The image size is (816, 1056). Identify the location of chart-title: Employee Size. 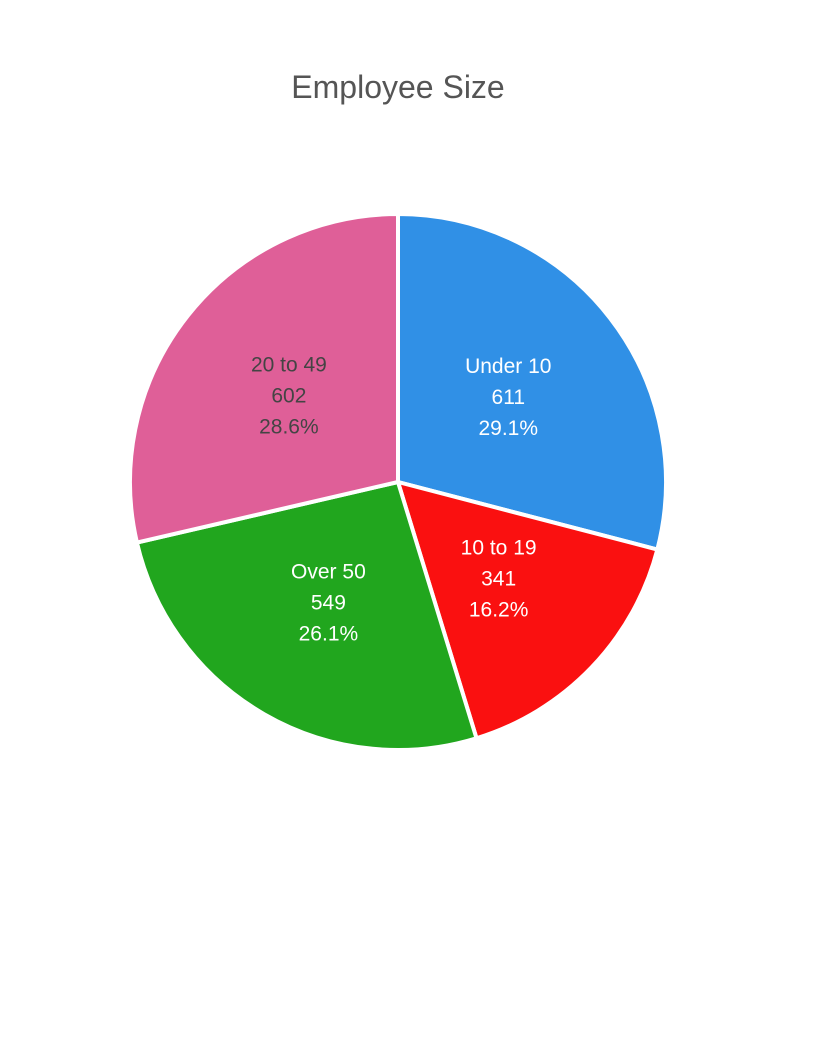
(397, 87).